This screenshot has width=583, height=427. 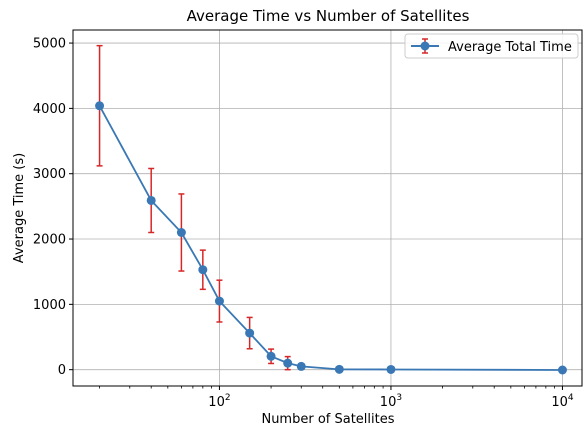 I want to click on y-tick-label: 4000, so click(x=49, y=109).